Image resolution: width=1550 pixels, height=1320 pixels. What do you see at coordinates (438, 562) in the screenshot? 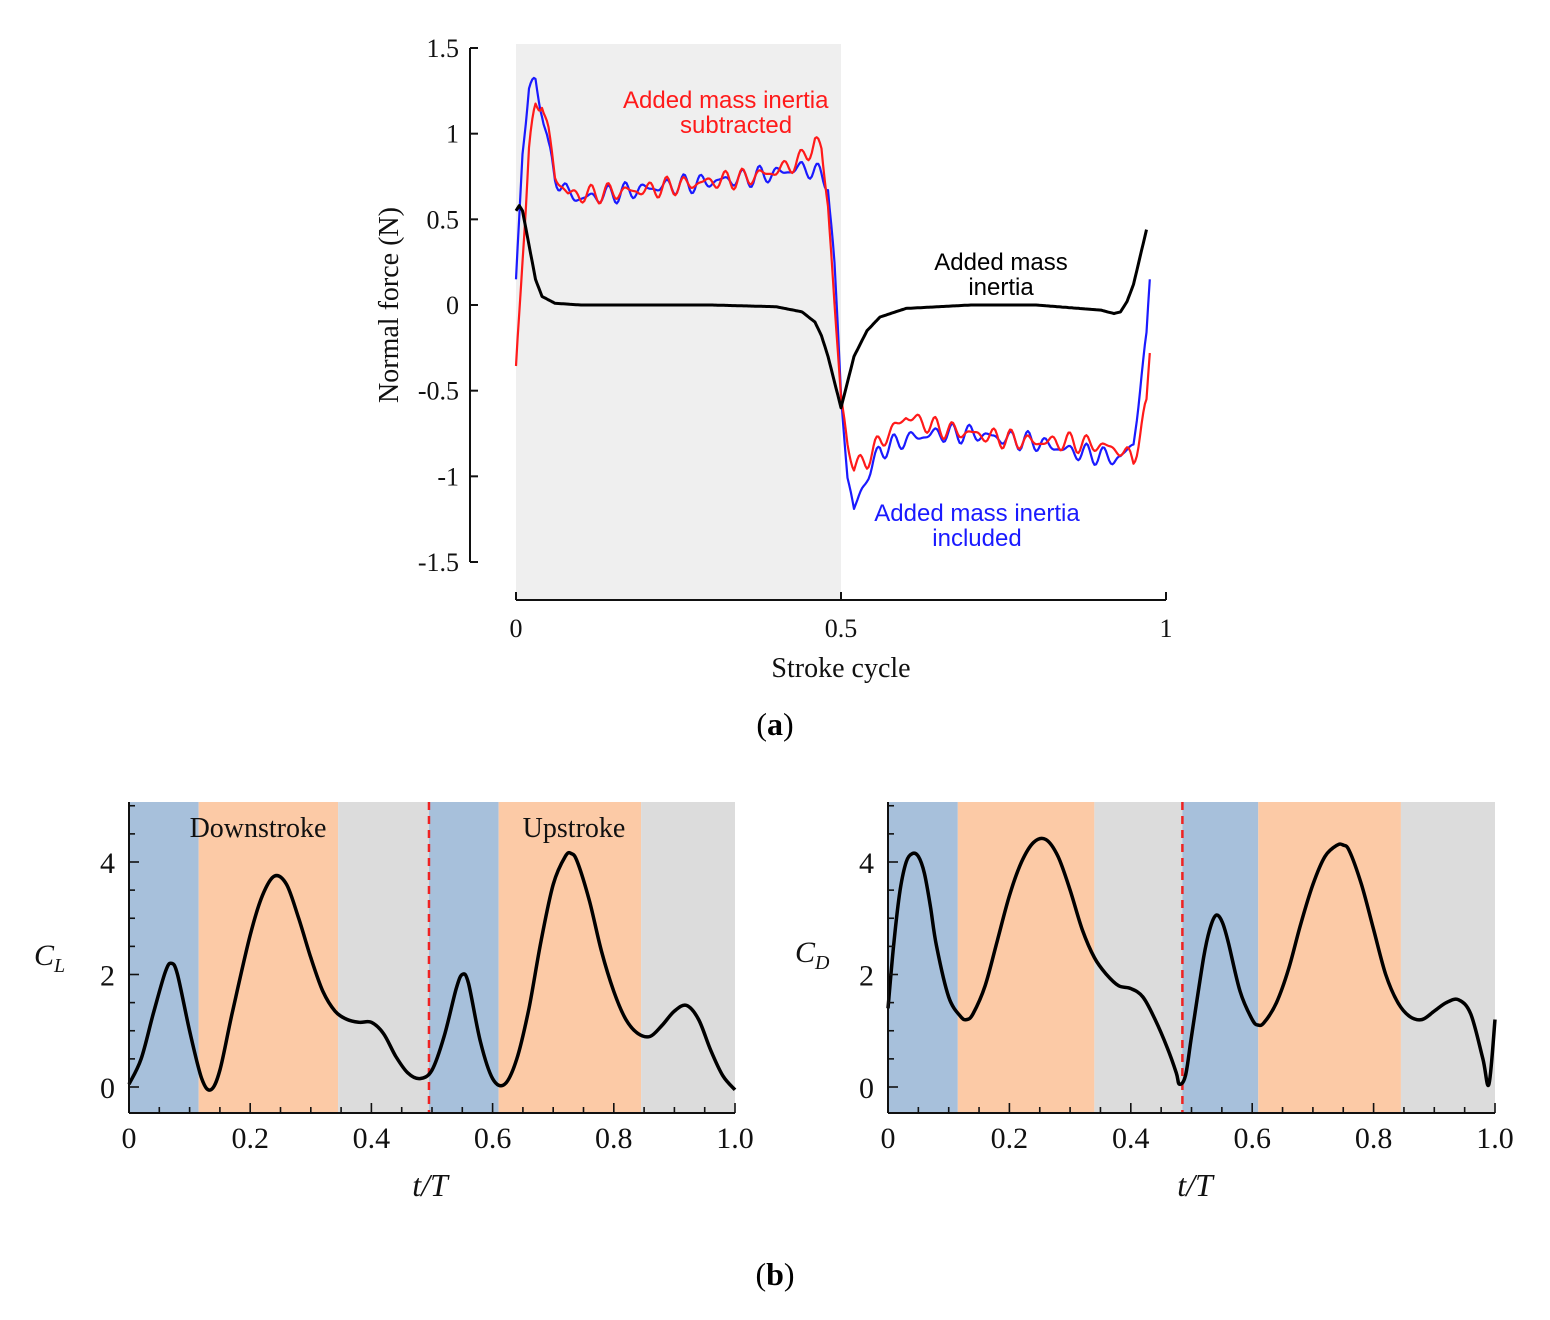
I see `panel-a-ytick-label: -1.5` at bounding box center [438, 562].